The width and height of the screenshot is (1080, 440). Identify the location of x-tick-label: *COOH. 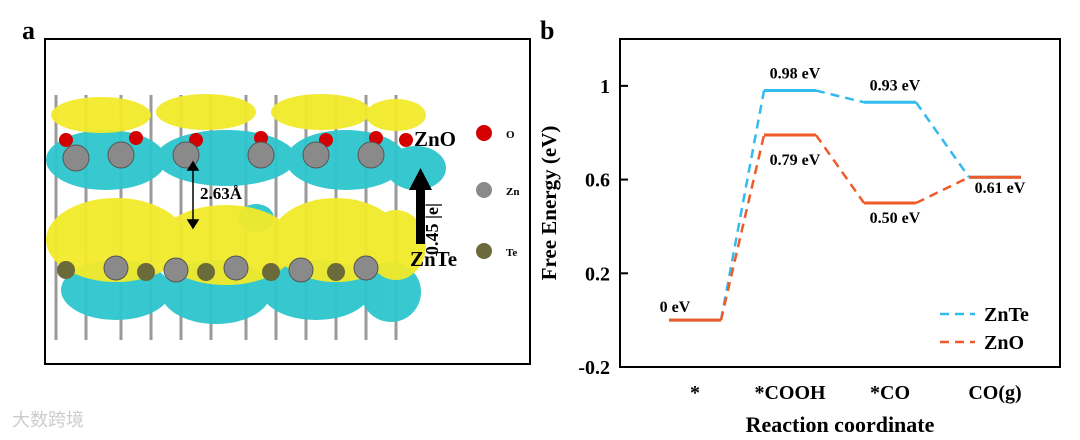
(790, 393).